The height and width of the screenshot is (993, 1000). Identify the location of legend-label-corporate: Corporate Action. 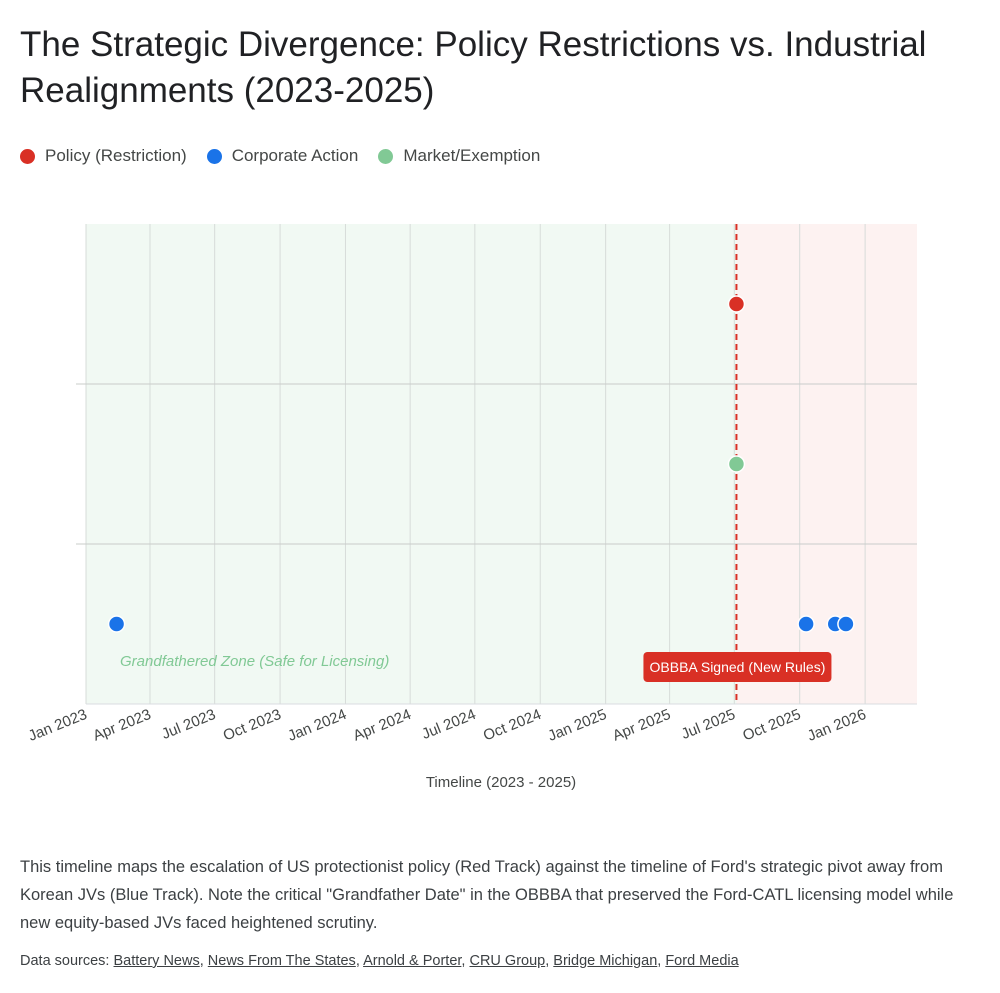
(295, 155).